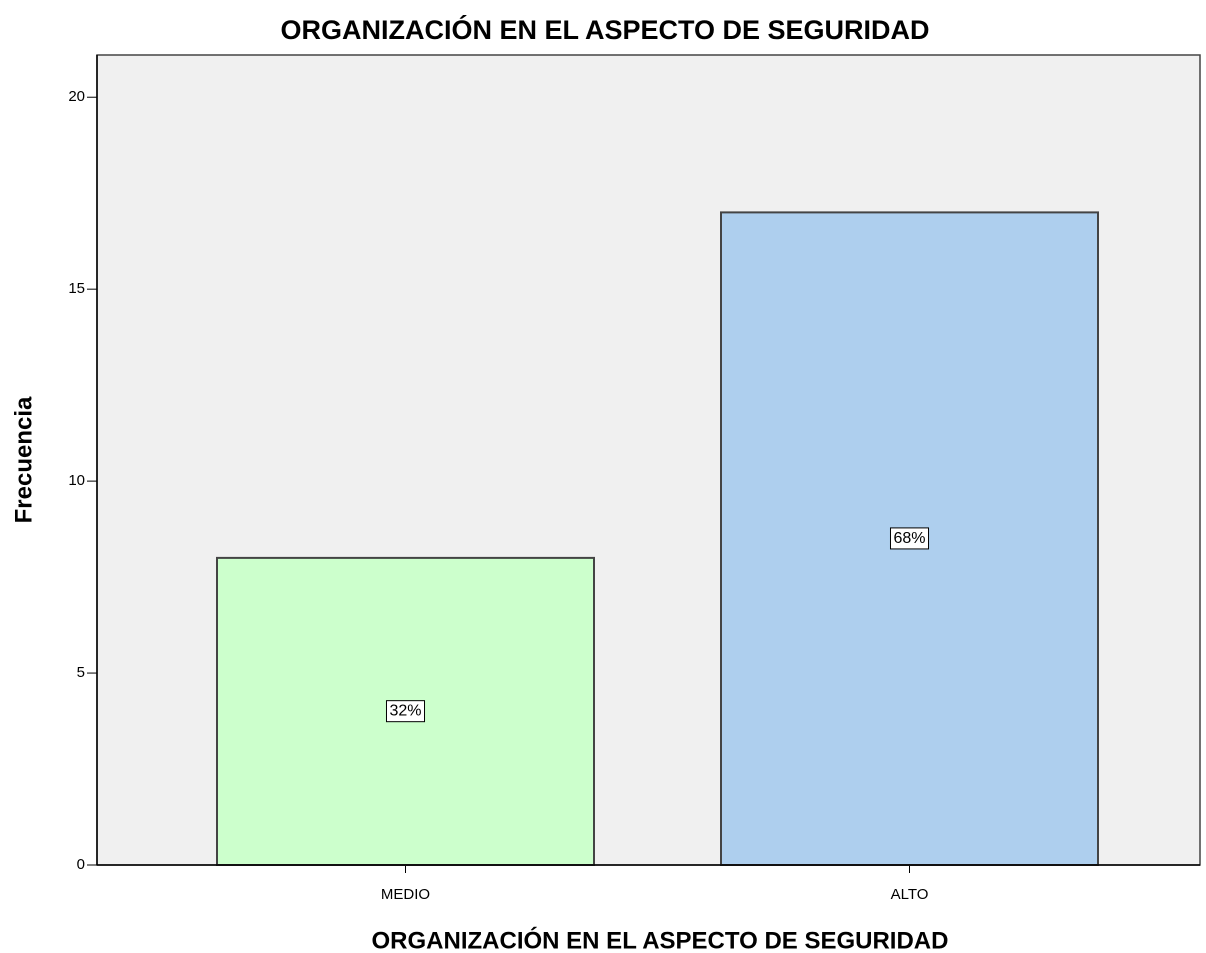 This screenshot has width=1206, height=953. I want to click on y-tick-label: 0, so click(81, 864).